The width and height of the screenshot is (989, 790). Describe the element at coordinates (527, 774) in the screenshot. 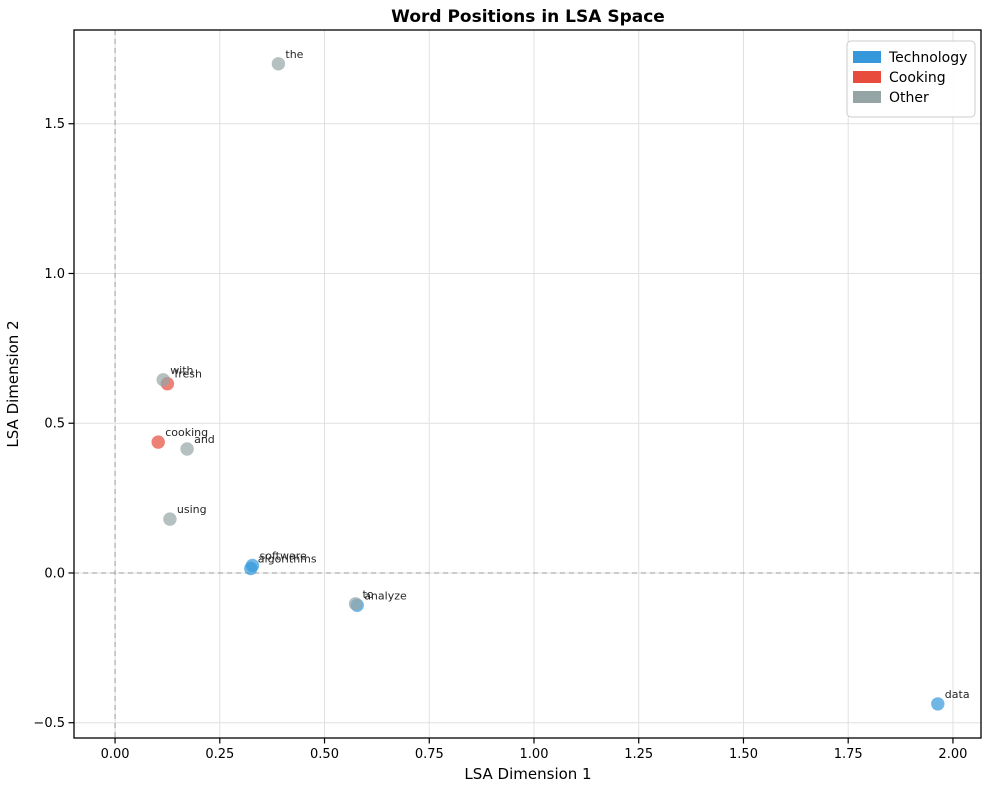

I see `x-axis-label: LSA Dimension 1` at that location.